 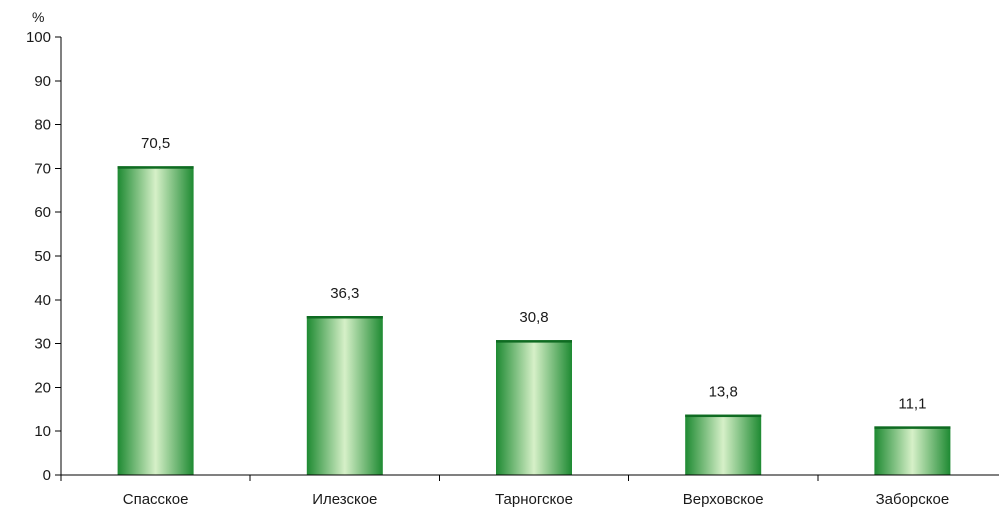 I want to click on data-label: 30,8, so click(x=533, y=317).